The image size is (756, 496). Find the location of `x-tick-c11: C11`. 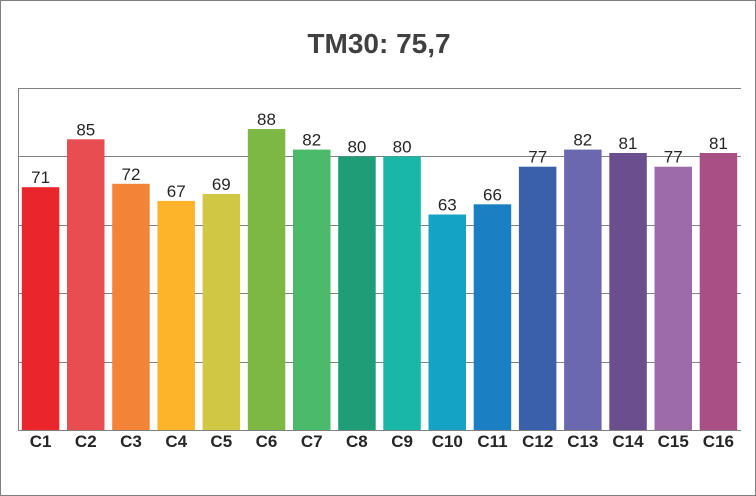

x-tick-c11: C11 is located at coordinates (492, 441).